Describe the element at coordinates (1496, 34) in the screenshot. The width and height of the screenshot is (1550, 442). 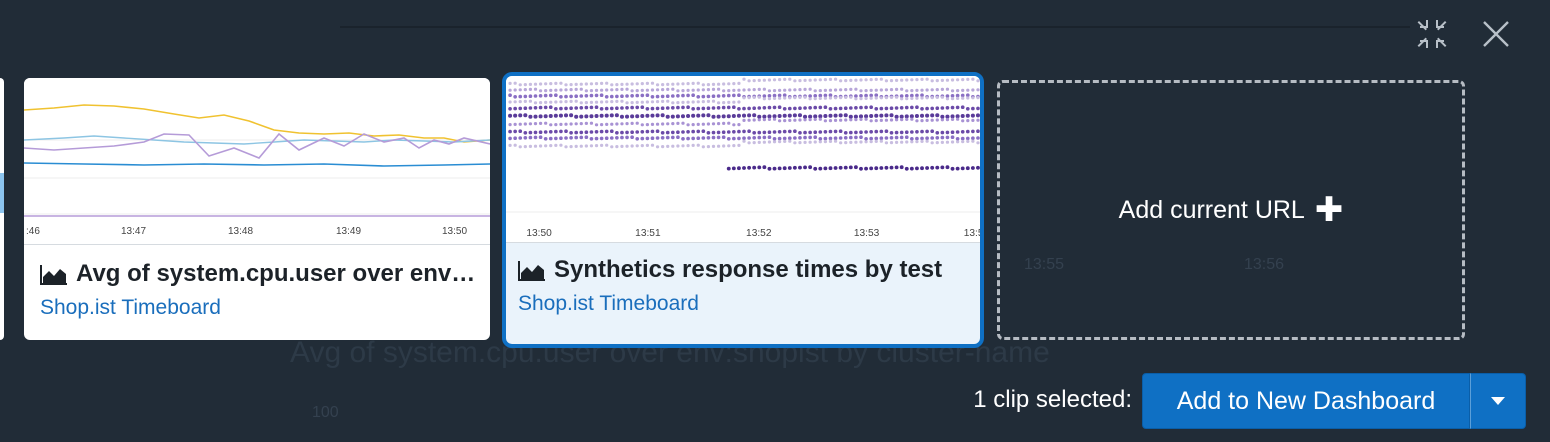
I see `close-icon` at that location.